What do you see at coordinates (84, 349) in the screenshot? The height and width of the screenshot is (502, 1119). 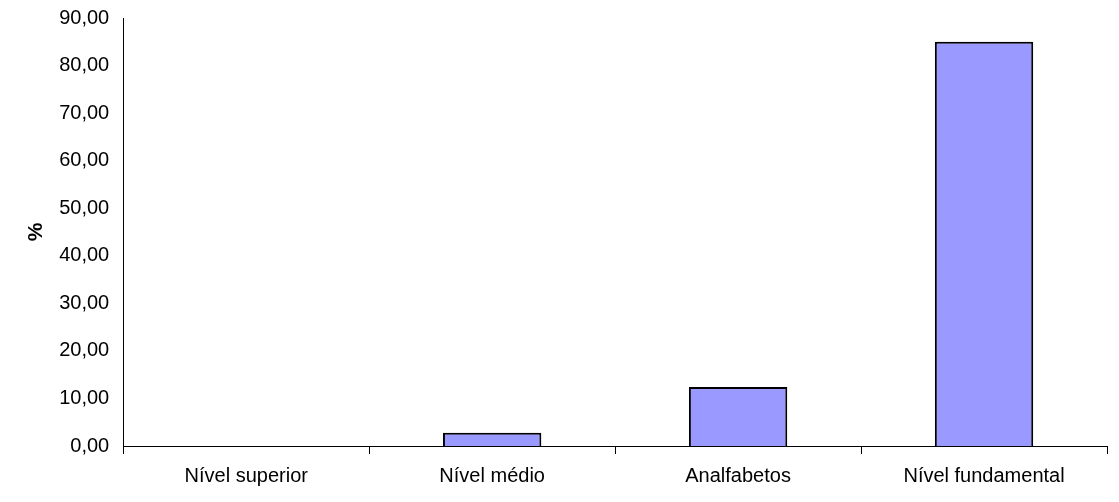 I see `y-tick-label: 20,00` at bounding box center [84, 349].